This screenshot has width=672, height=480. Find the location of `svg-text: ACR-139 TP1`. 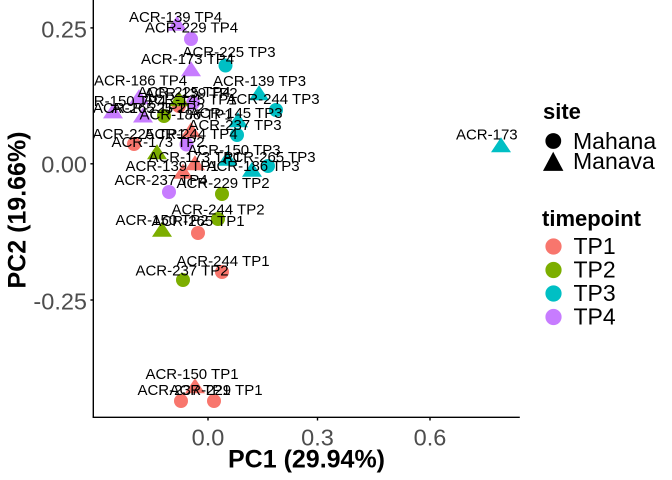

svg-text: ACR-139 TP1 is located at coordinates (171, 166).